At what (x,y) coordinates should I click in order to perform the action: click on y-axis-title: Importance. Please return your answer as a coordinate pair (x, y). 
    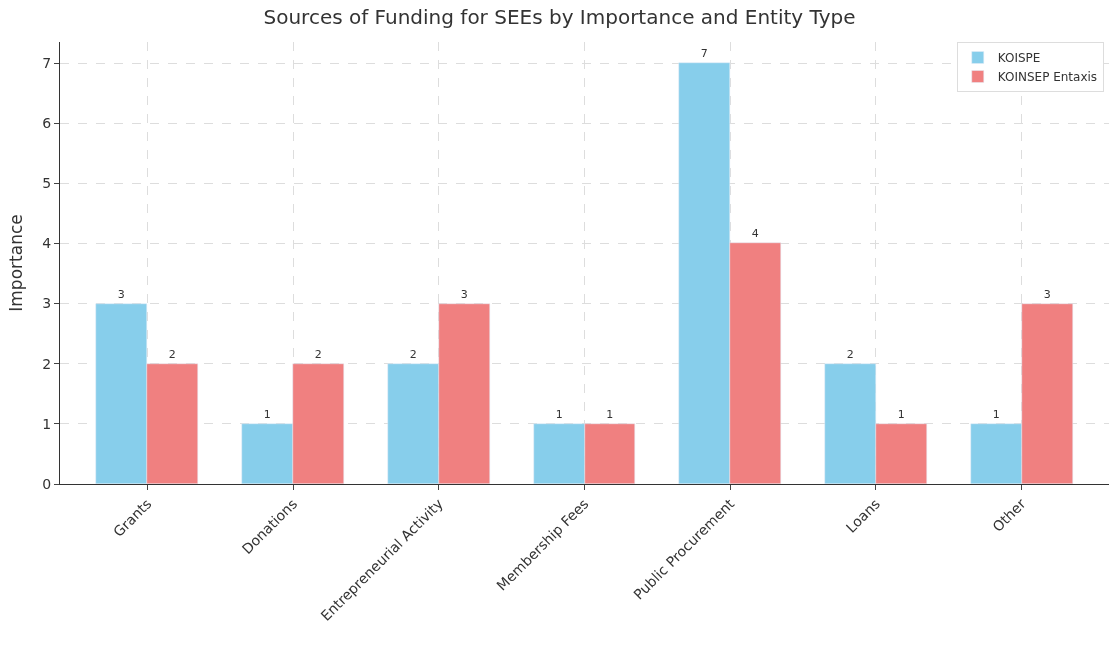
    Looking at the image, I should click on (15, 263).